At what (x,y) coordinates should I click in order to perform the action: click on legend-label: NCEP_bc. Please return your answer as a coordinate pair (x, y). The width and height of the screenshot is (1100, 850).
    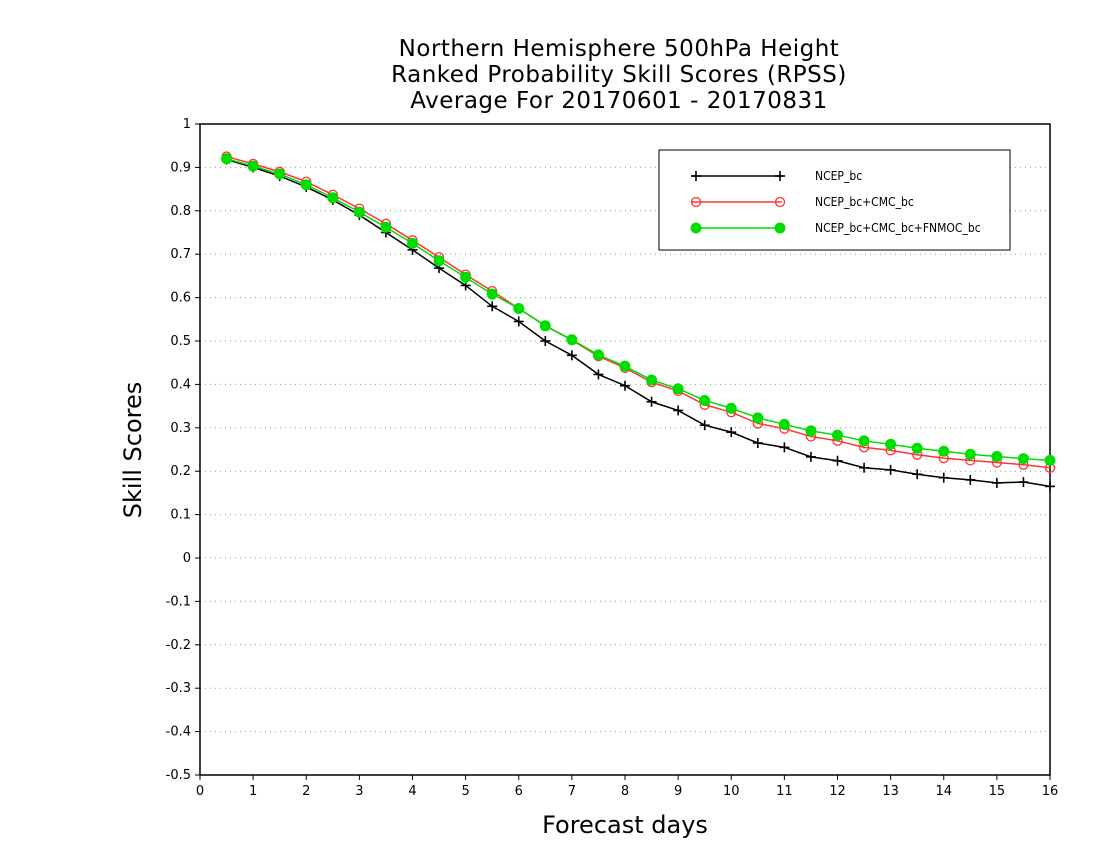
    Looking at the image, I should click on (838, 176).